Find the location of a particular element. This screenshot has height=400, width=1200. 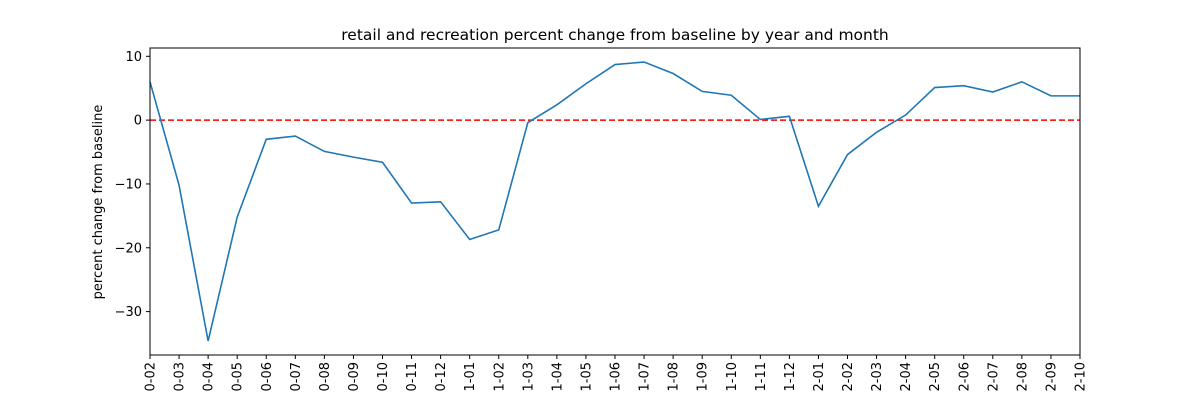

x-tick-label: 2-09 is located at coordinates (1051, 377).